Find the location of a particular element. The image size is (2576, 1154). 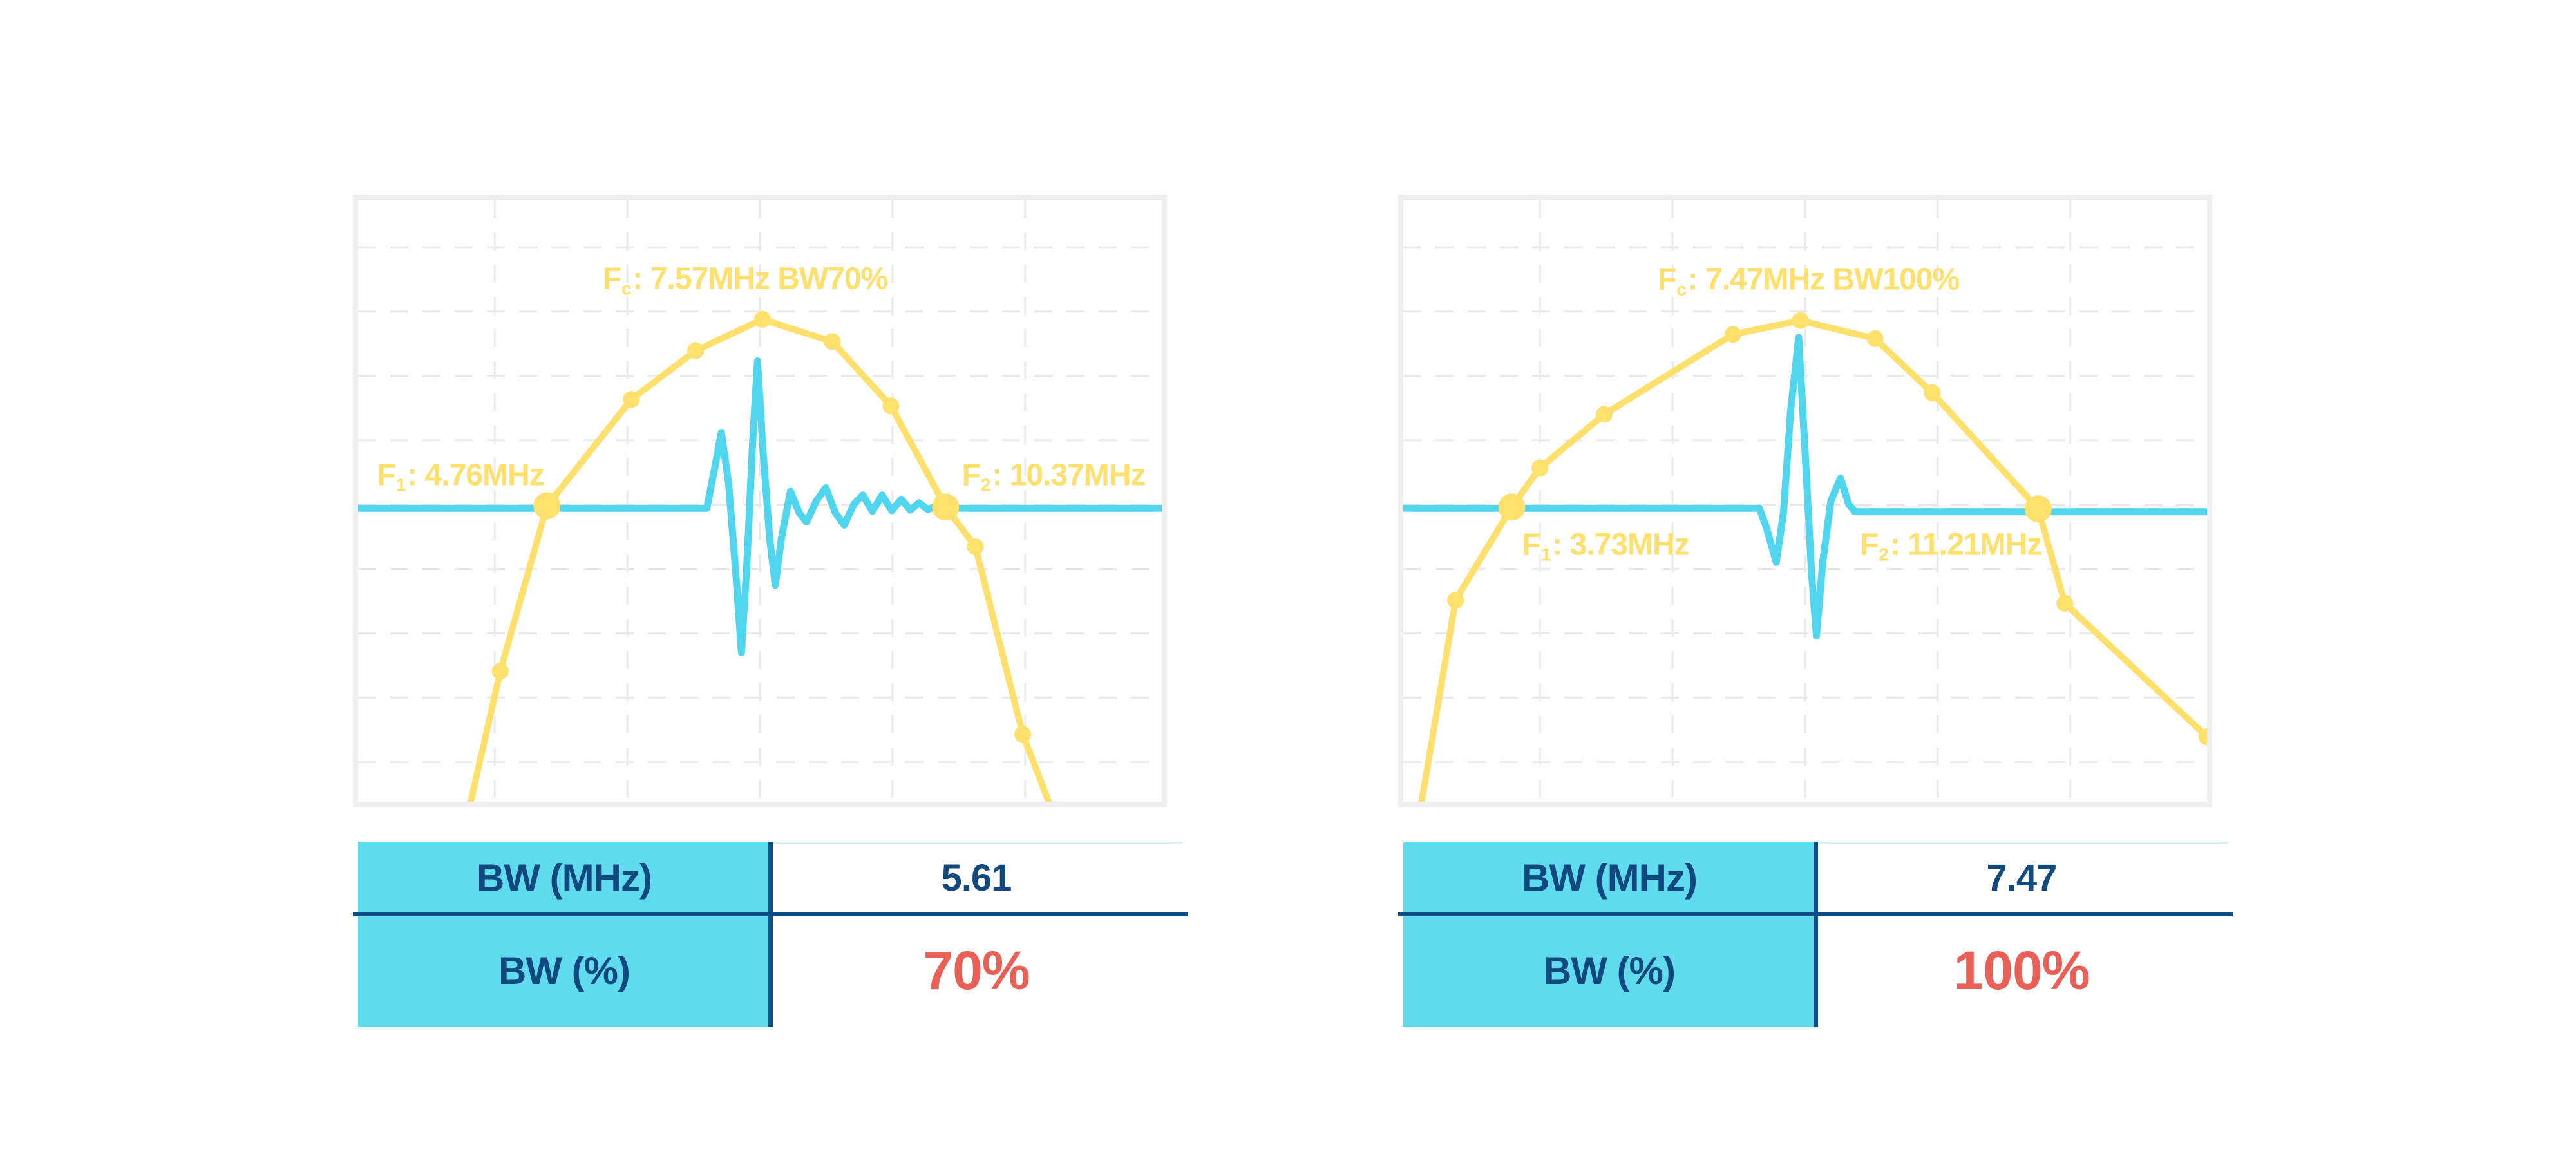

bw-table-100pct: BW (MHz) 7.47 BW (%) 100% is located at coordinates (1816, 935).